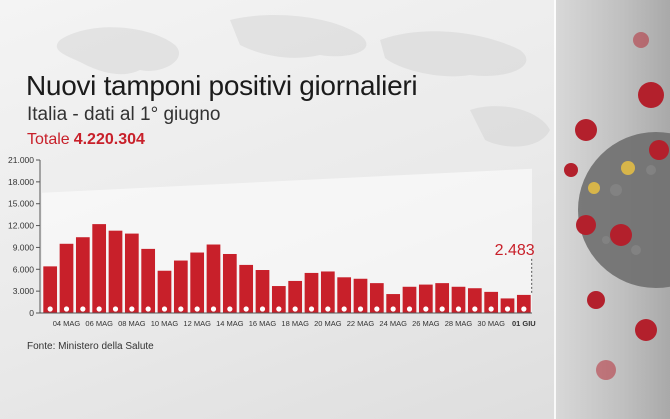  What do you see at coordinates (90, 346) in the screenshot?
I see `source-note: Fonte: Ministero della Salute` at bounding box center [90, 346].